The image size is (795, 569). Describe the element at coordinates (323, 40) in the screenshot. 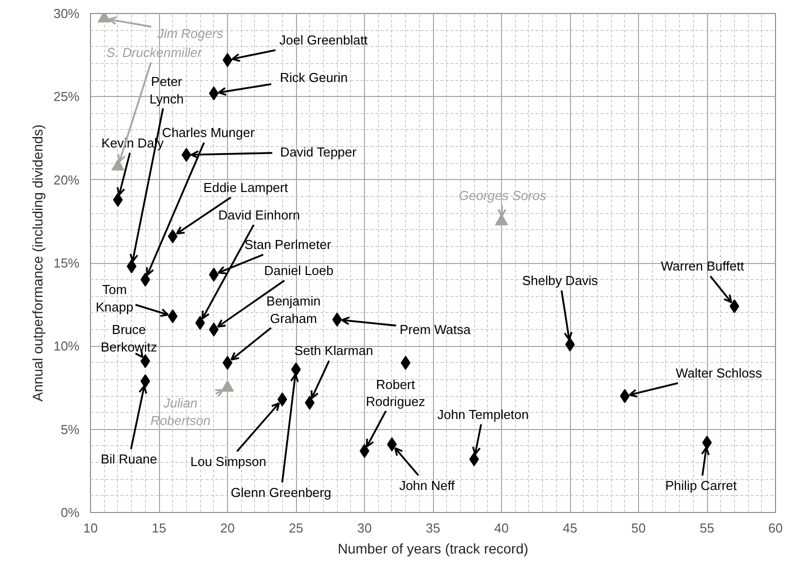

I see `annotation: Joel Greenblatt` at that location.